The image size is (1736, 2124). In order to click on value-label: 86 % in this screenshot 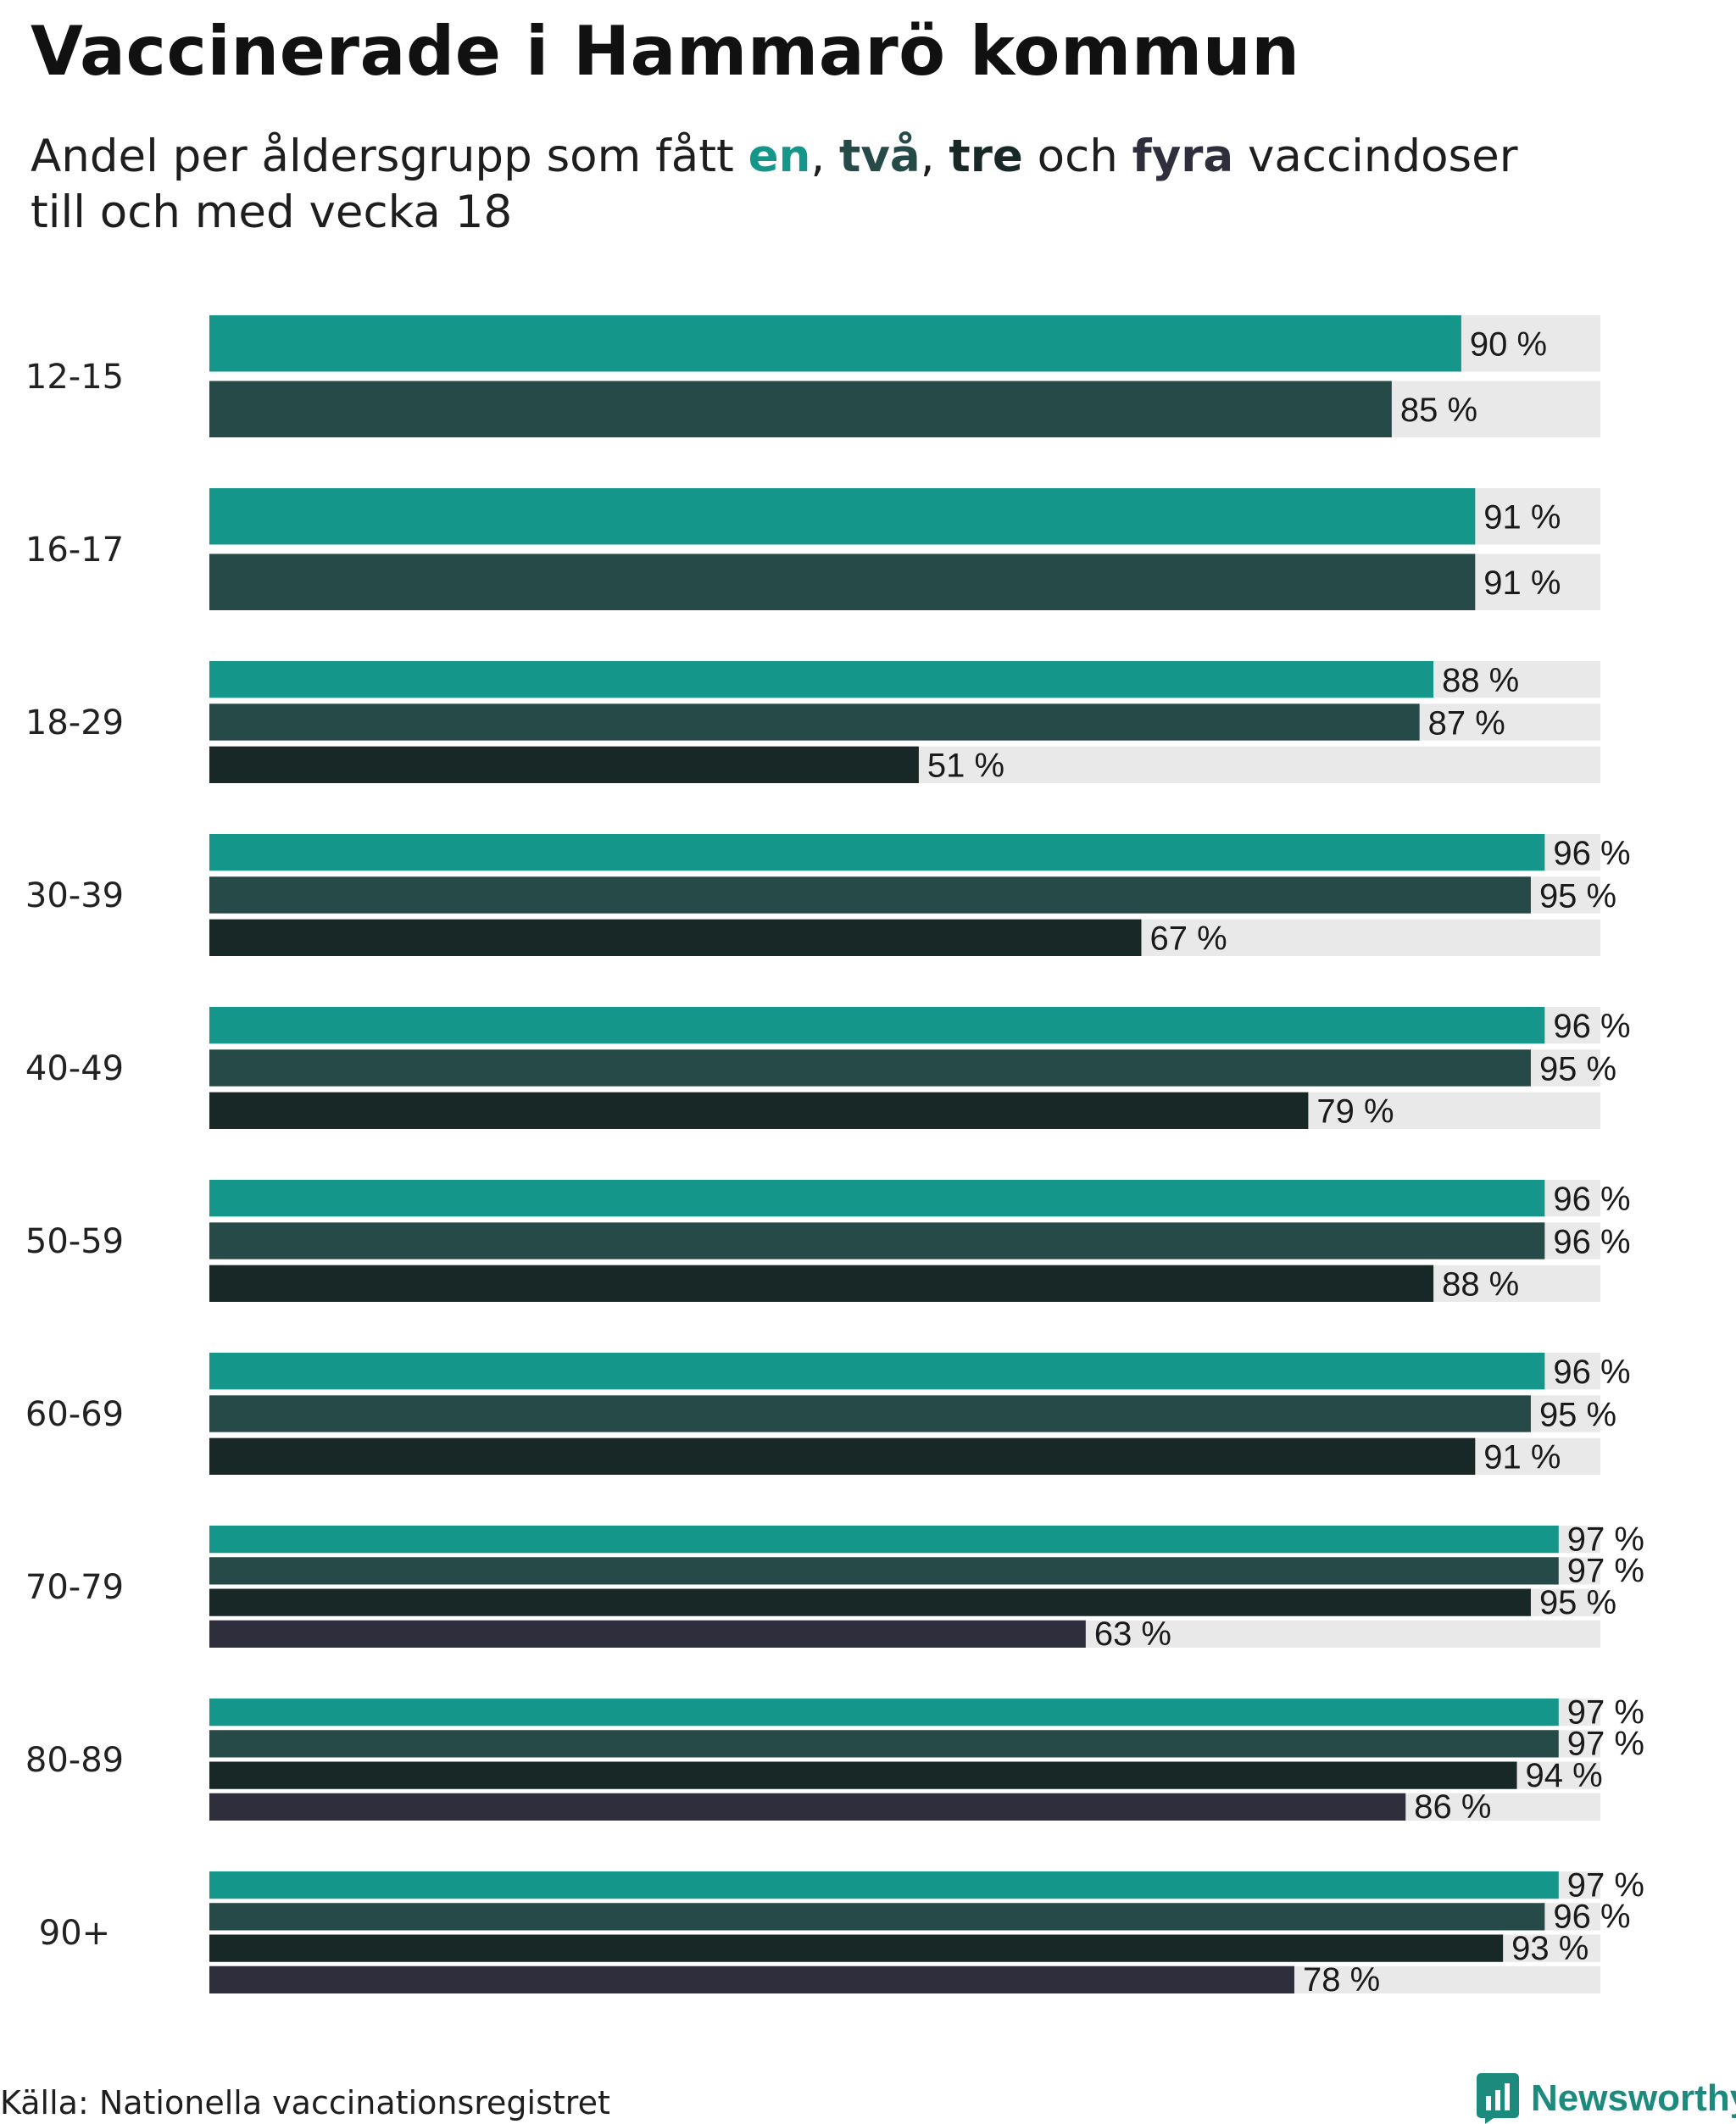, I will do `click(1452, 1807)`.